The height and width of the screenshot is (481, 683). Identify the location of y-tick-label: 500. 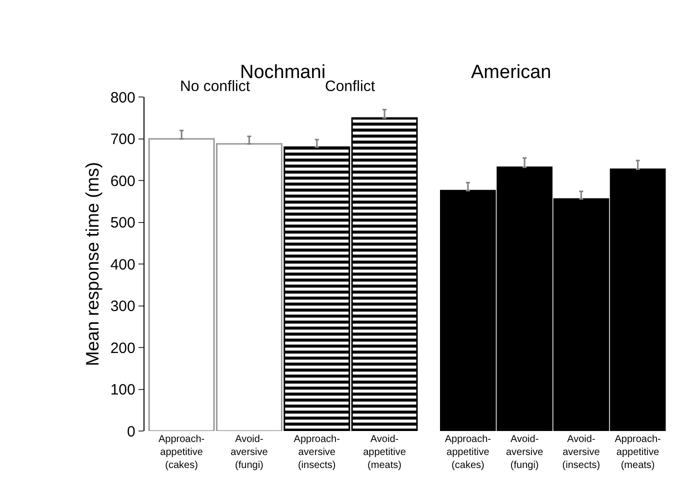
(123, 223).